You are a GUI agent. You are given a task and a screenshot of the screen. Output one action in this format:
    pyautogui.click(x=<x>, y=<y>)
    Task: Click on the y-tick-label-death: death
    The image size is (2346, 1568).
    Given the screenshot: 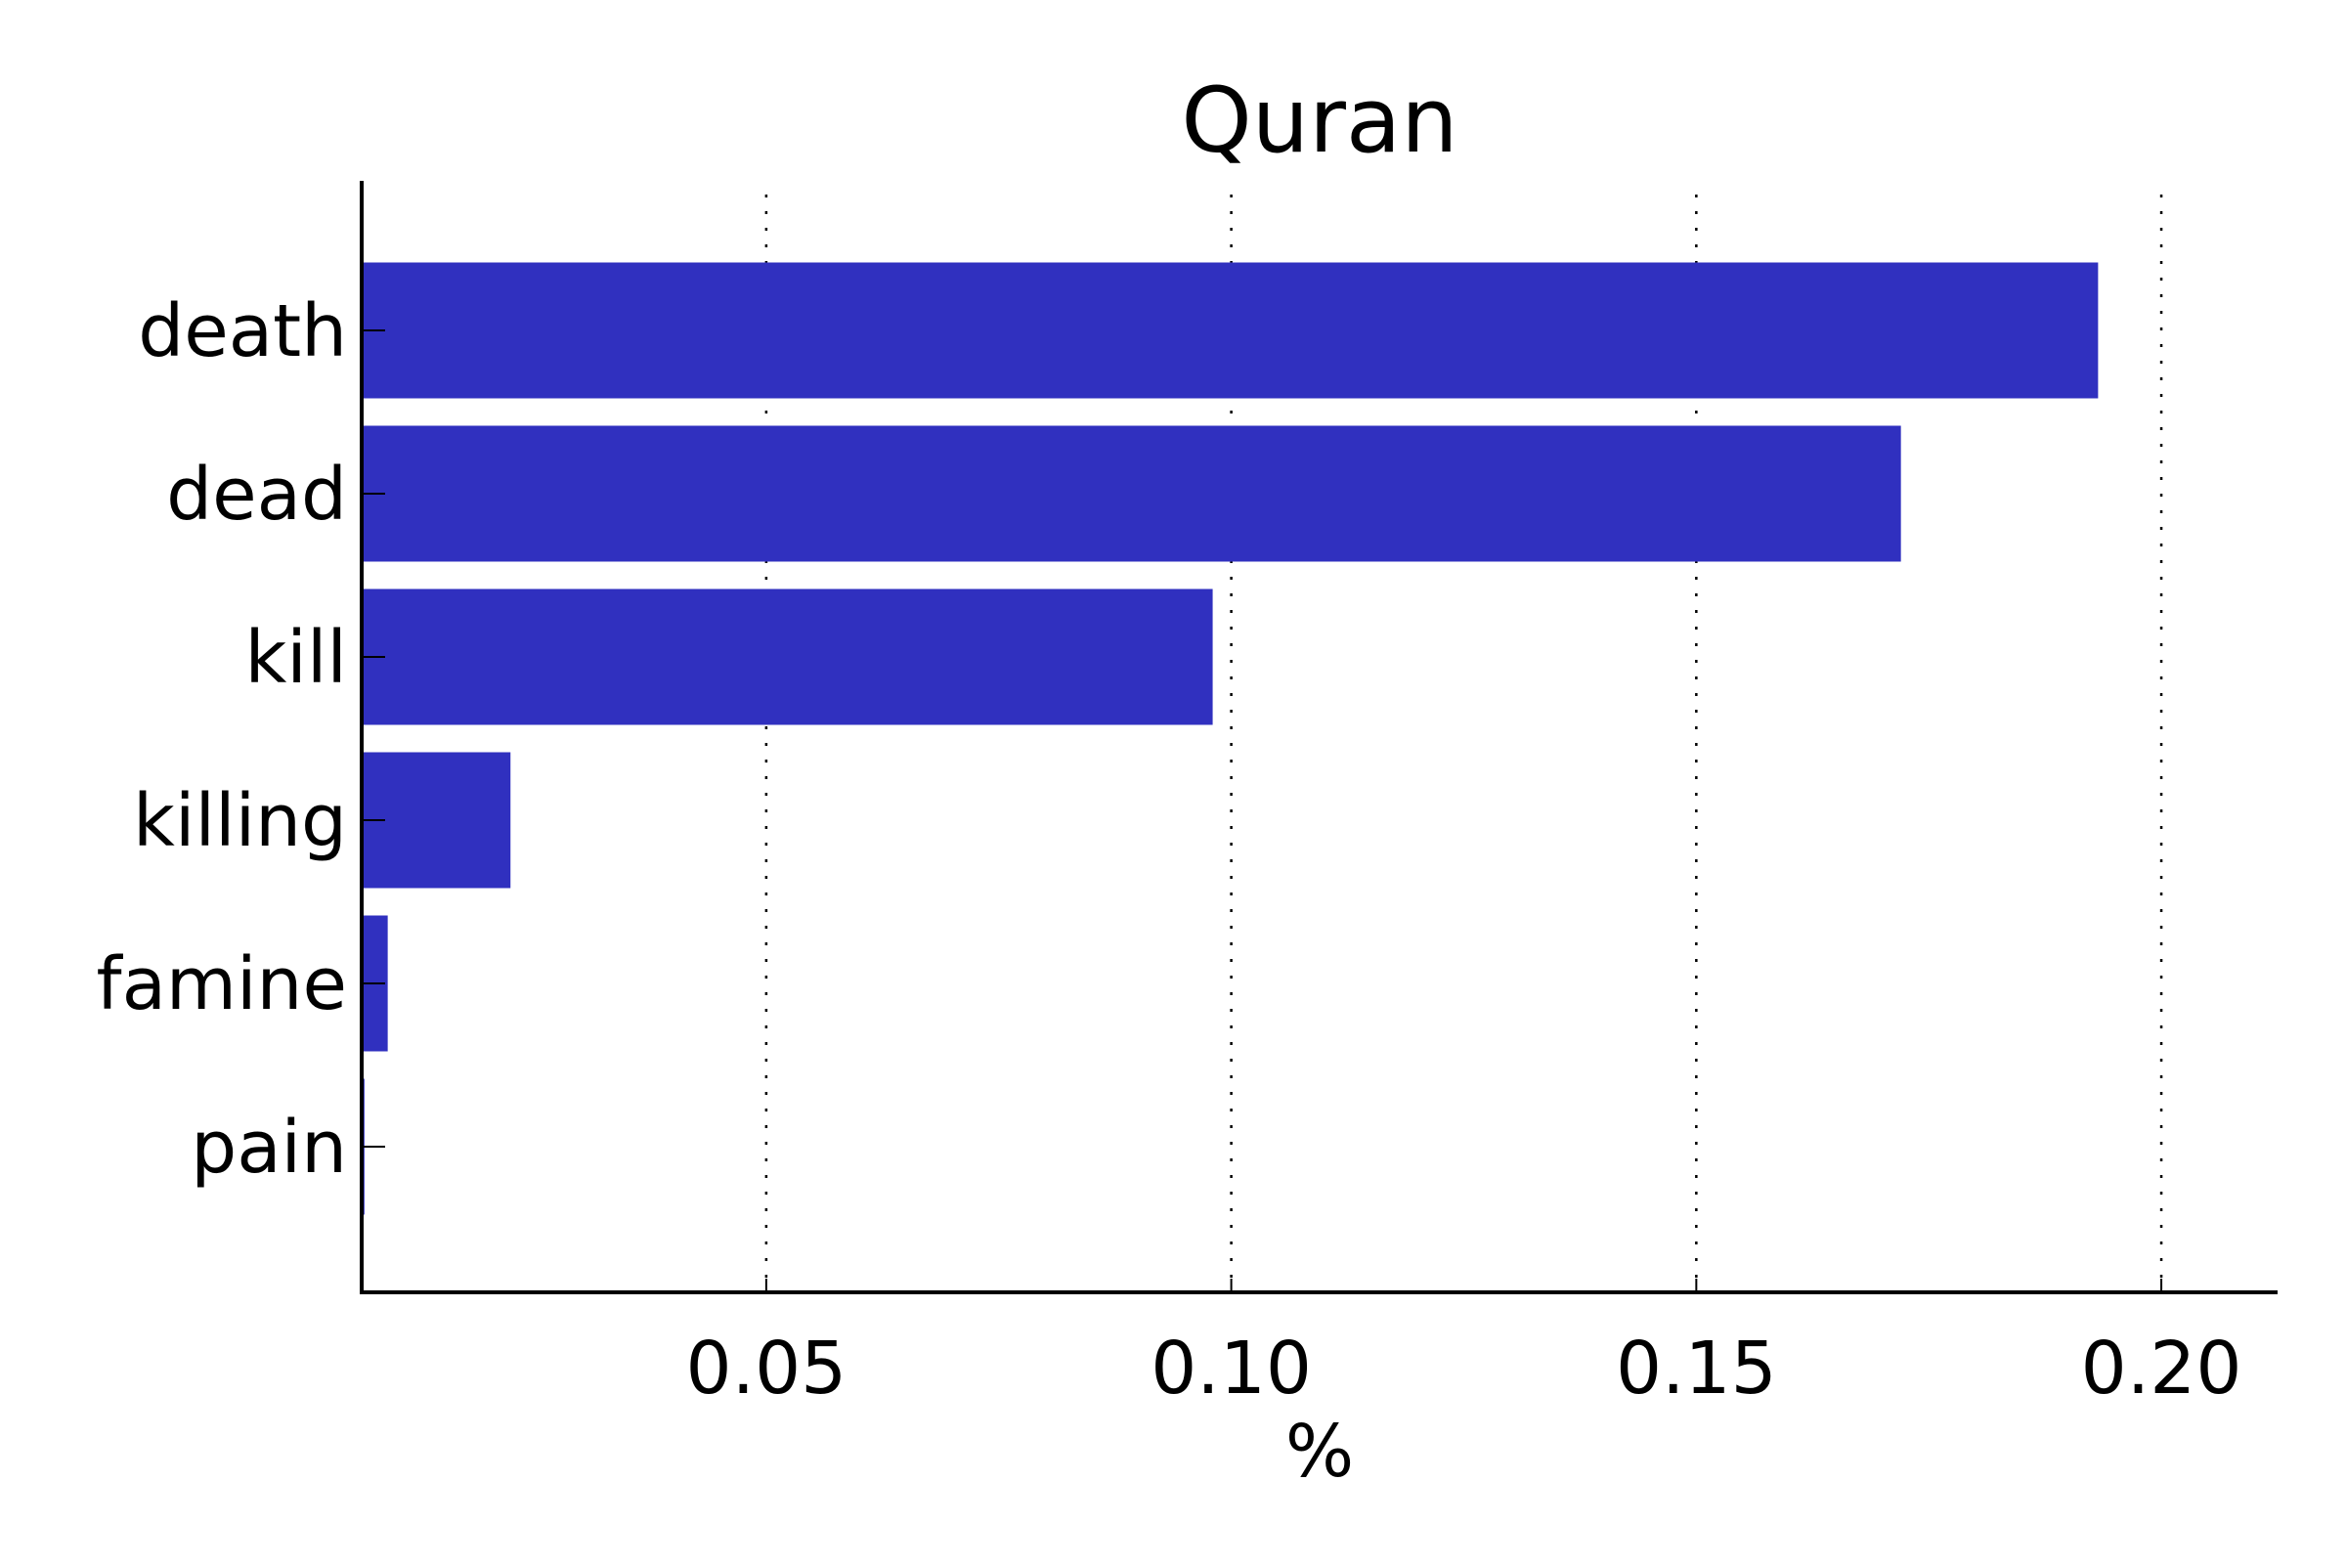 What is the action you would take?
    pyautogui.click(x=243, y=331)
    